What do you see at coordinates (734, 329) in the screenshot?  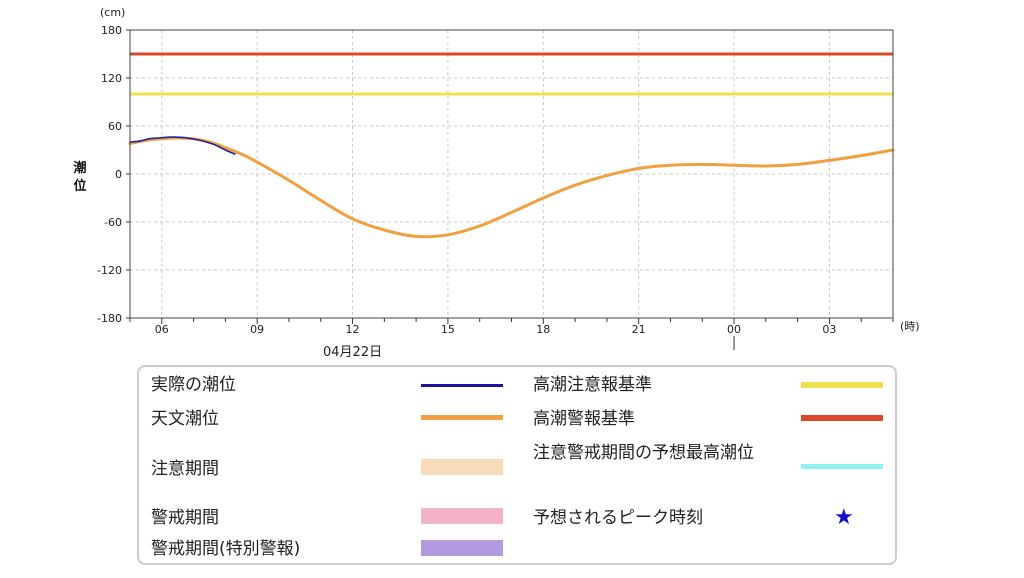 I see `x-tick-label: 00` at bounding box center [734, 329].